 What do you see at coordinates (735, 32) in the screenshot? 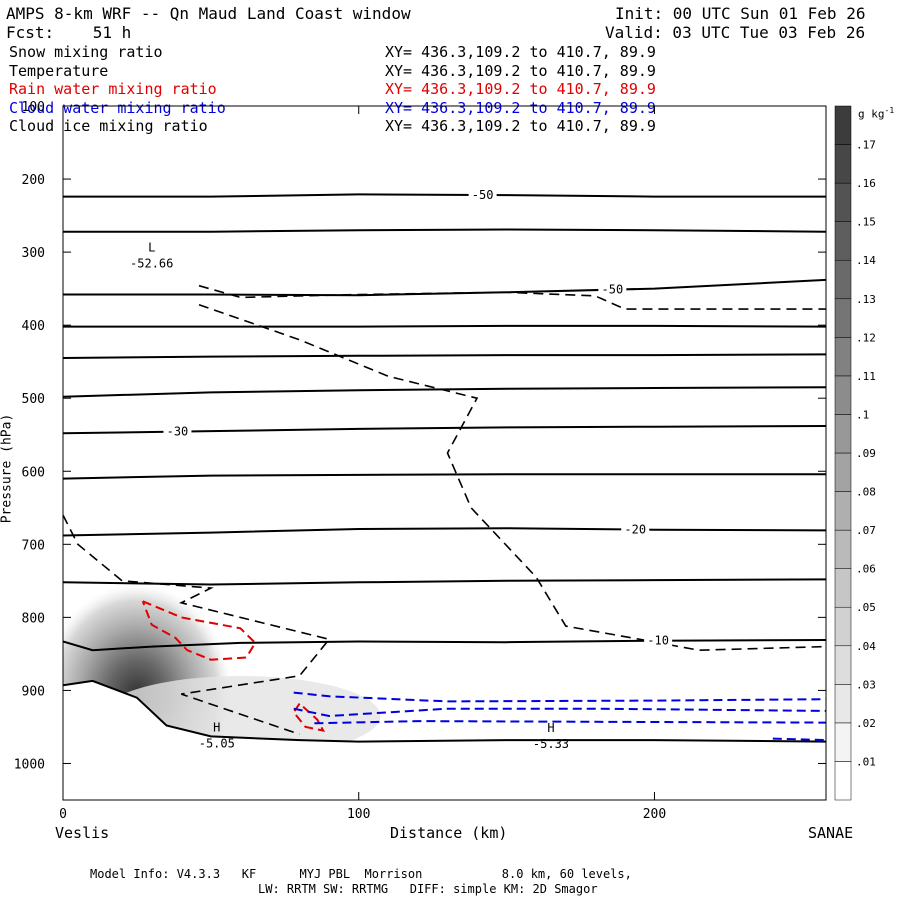
I see `valid-time: Valid: 03 UTC Tue 03 Feb 26` at bounding box center [735, 32].